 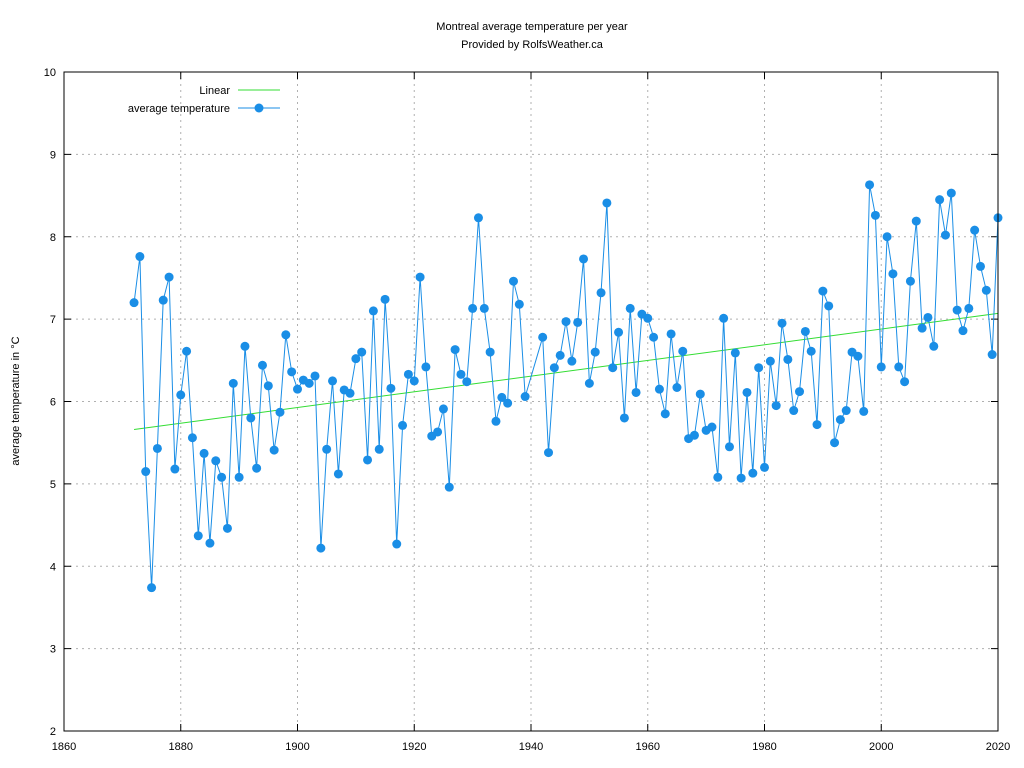 What do you see at coordinates (53, 485) in the screenshot?
I see `y-tick-label: 5` at bounding box center [53, 485].